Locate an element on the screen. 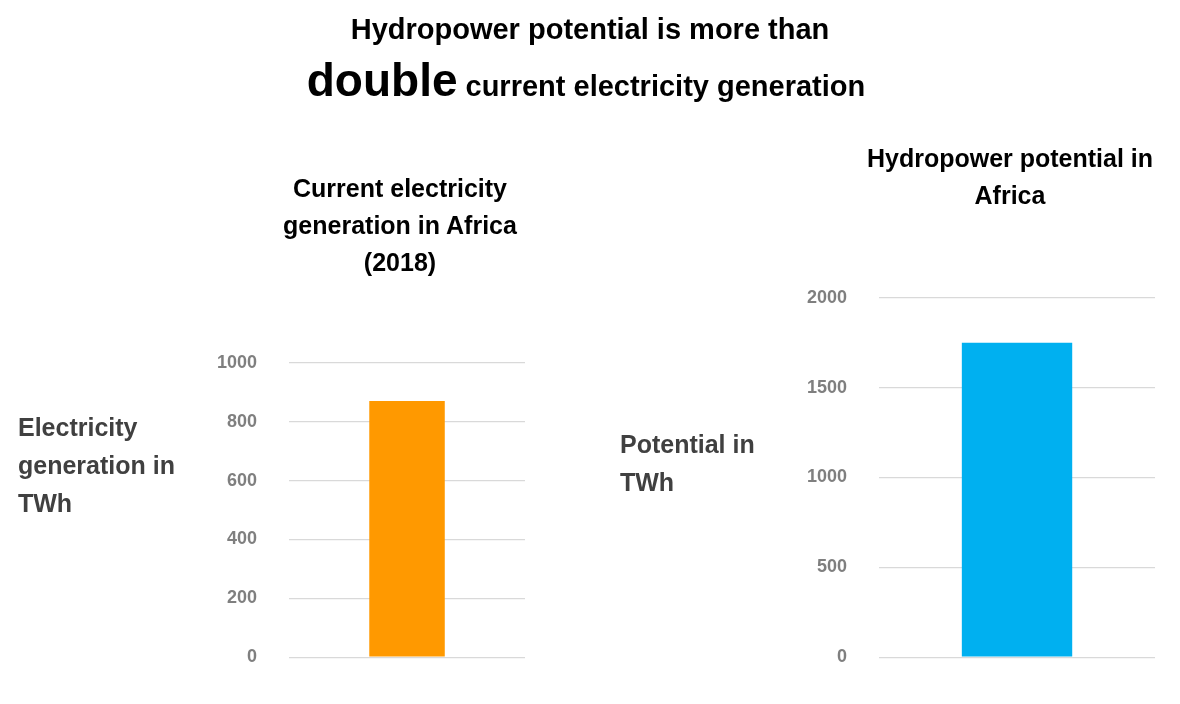 The image size is (1180, 704). chart-title: Hydropower potential in Africa is located at coordinates (1010, 177).